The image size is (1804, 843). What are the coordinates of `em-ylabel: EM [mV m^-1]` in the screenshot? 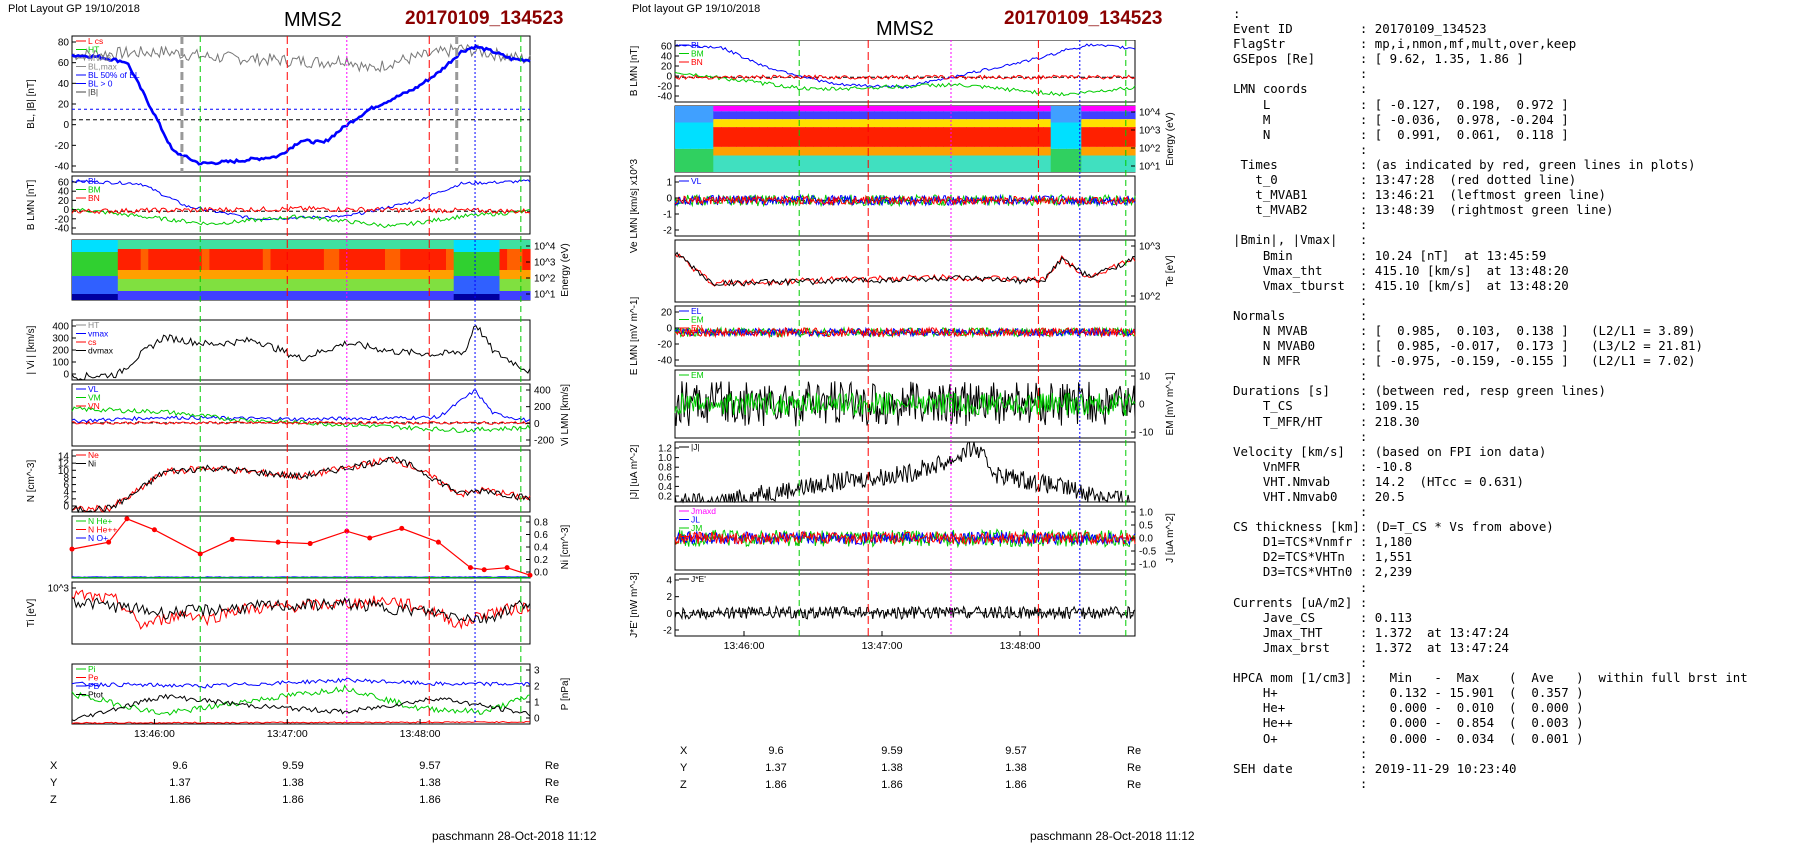 It's located at (1170, 403).